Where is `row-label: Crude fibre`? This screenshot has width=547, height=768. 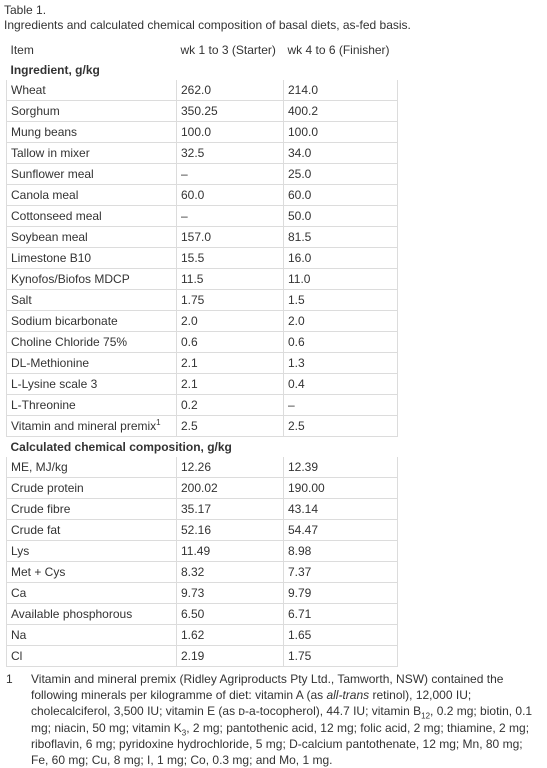 row-label: Crude fibre is located at coordinates (91, 509).